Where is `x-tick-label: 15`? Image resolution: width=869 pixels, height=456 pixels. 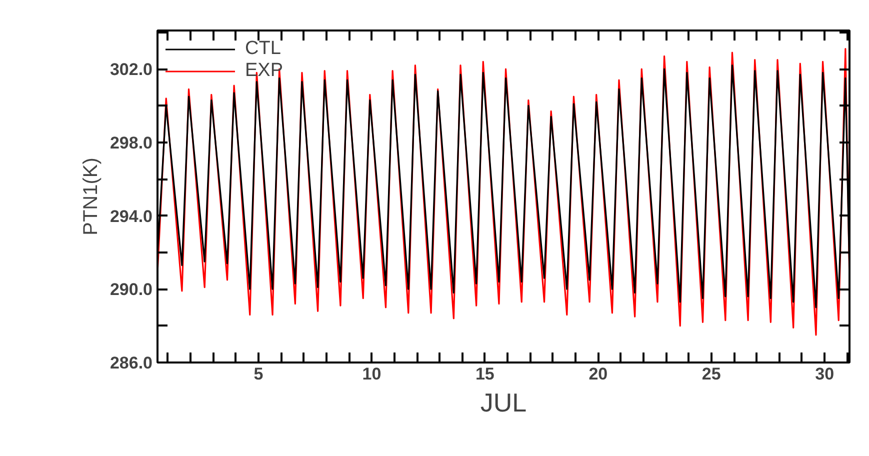 x-tick-label: 15 is located at coordinates (484, 374).